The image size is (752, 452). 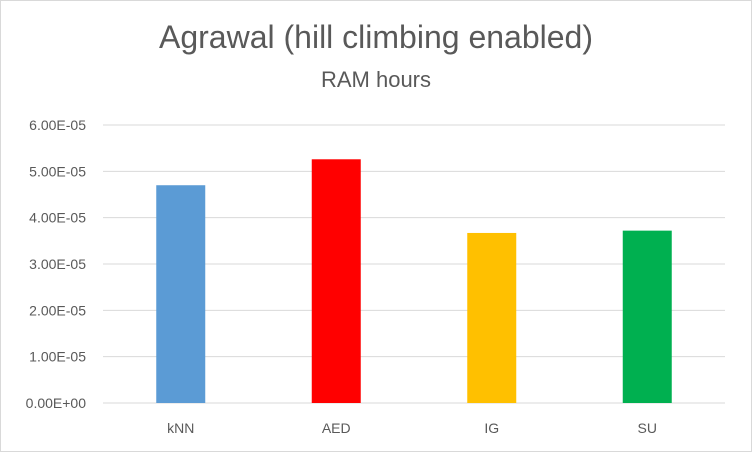 What do you see at coordinates (57, 218) in the screenshot?
I see `y-tick-label: 4.00E-05` at bounding box center [57, 218].